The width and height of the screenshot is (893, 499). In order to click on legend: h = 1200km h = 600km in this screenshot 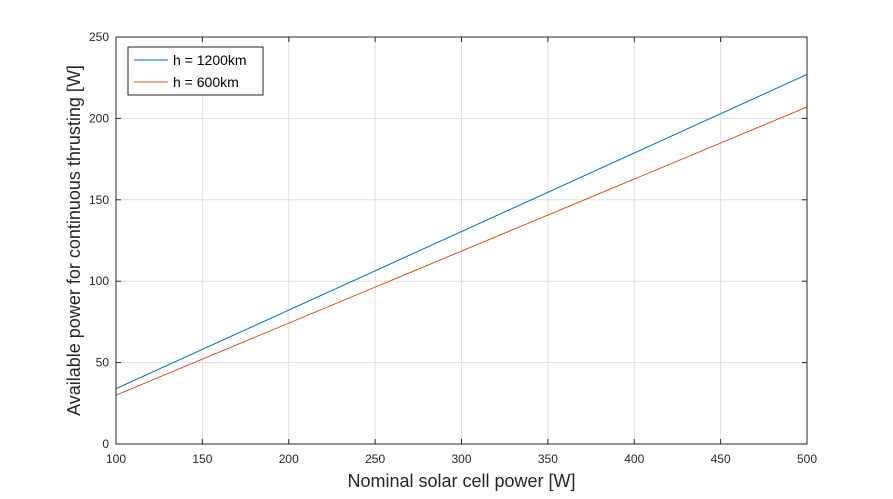, I will do `click(195, 71)`.